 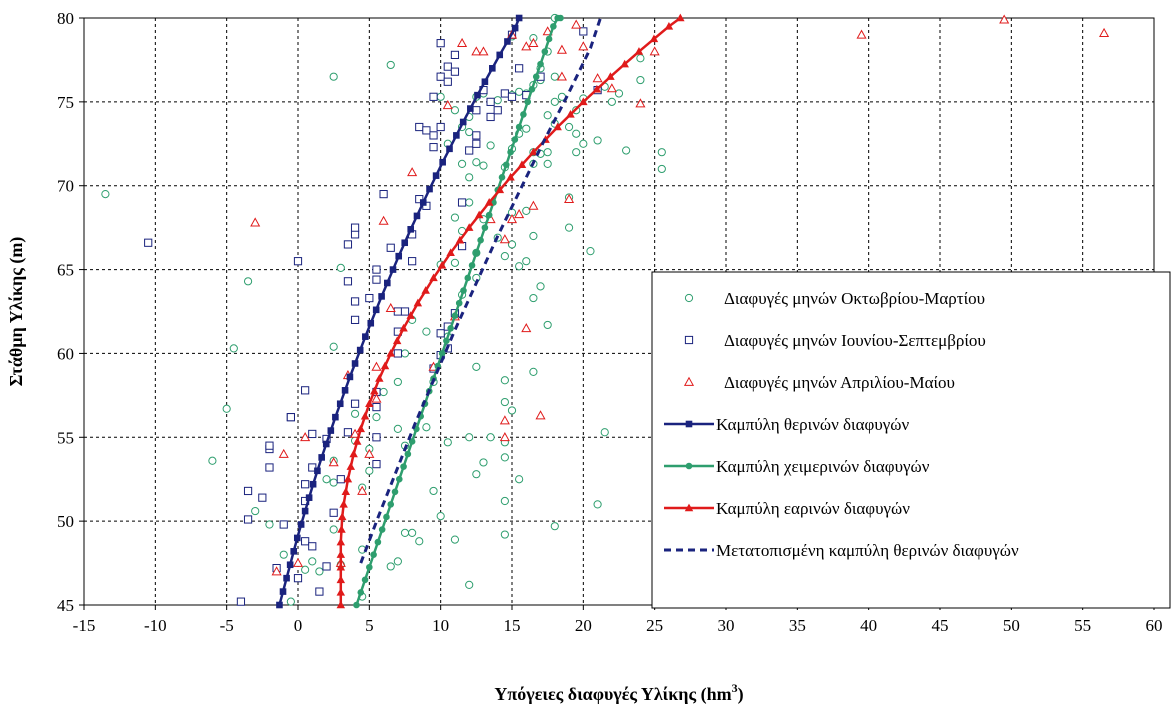 I want to click on x-tick-label: -10, so click(x=155, y=625).